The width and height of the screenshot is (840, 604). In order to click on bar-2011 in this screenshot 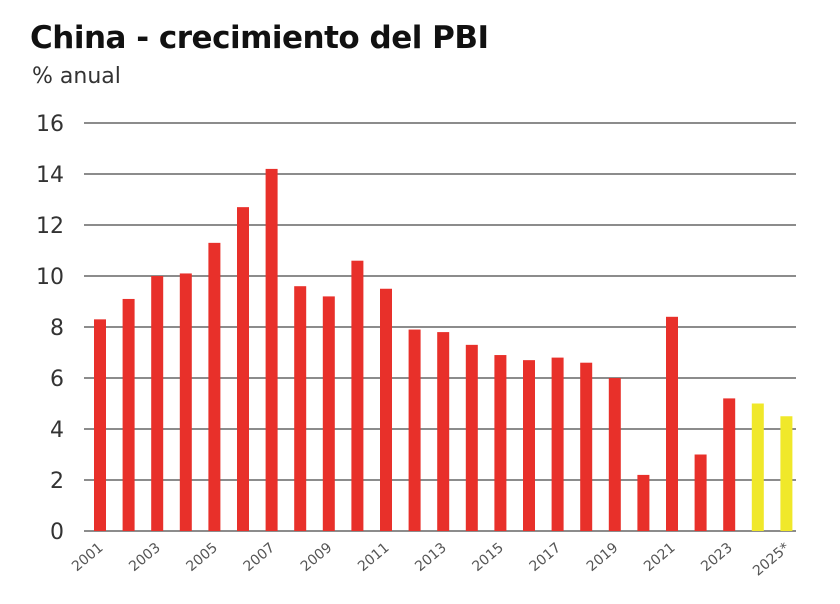, I will do `click(386, 409)`.